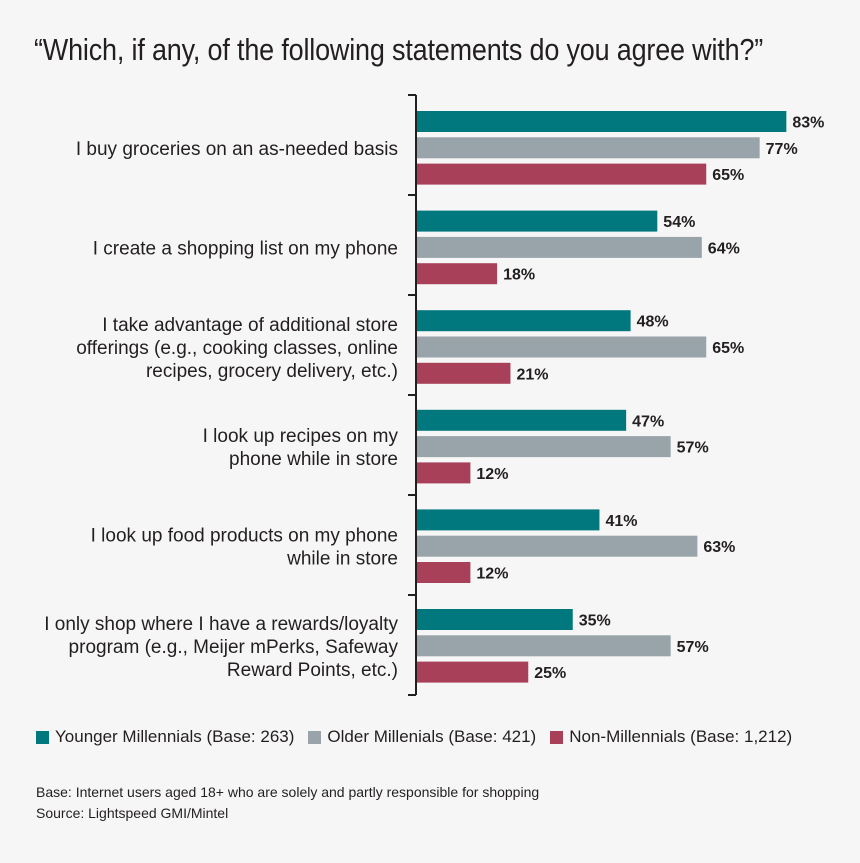 The image size is (860, 863). What do you see at coordinates (728, 348) in the screenshot?
I see `value-label-2-1: 65%` at bounding box center [728, 348].